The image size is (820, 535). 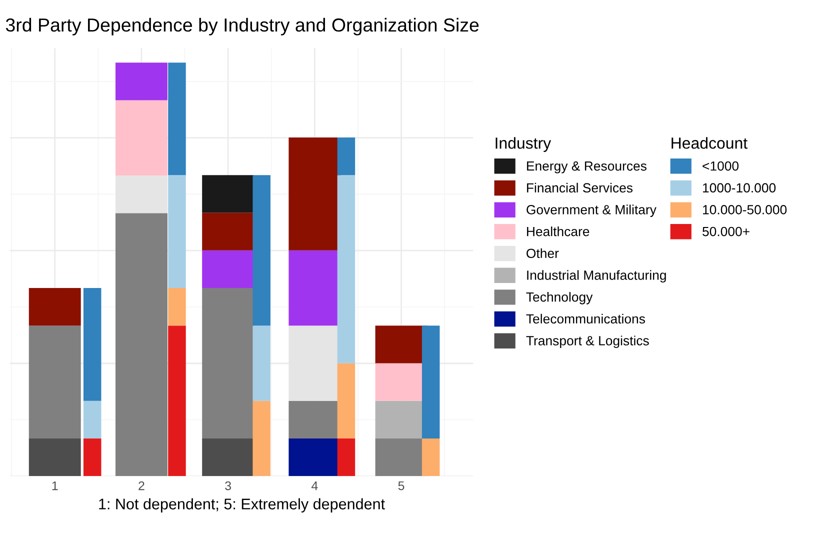 What do you see at coordinates (559, 298) in the screenshot?
I see `legend-label: Technology` at bounding box center [559, 298].